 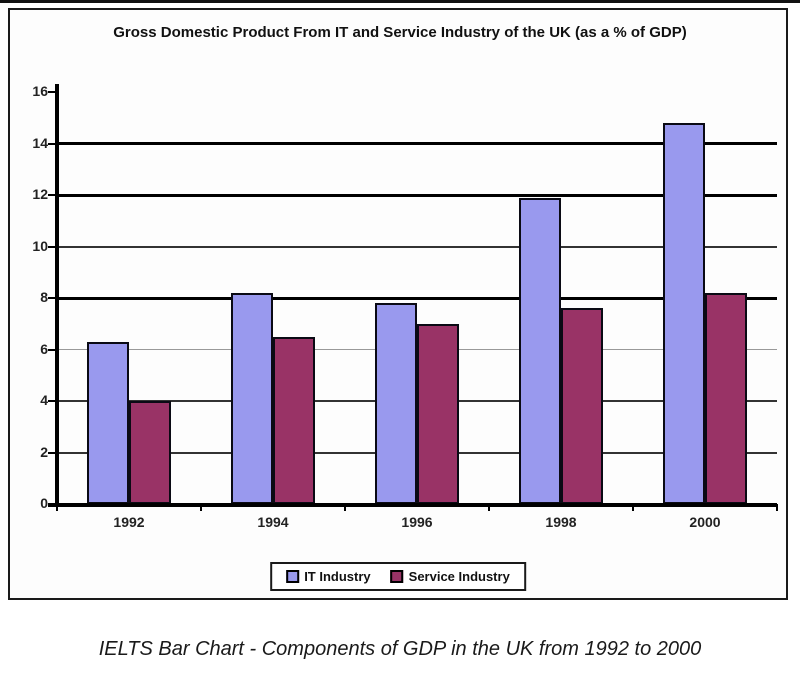 What do you see at coordinates (705, 522) in the screenshot?
I see `x-tick-label: 2000` at bounding box center [705, 522].